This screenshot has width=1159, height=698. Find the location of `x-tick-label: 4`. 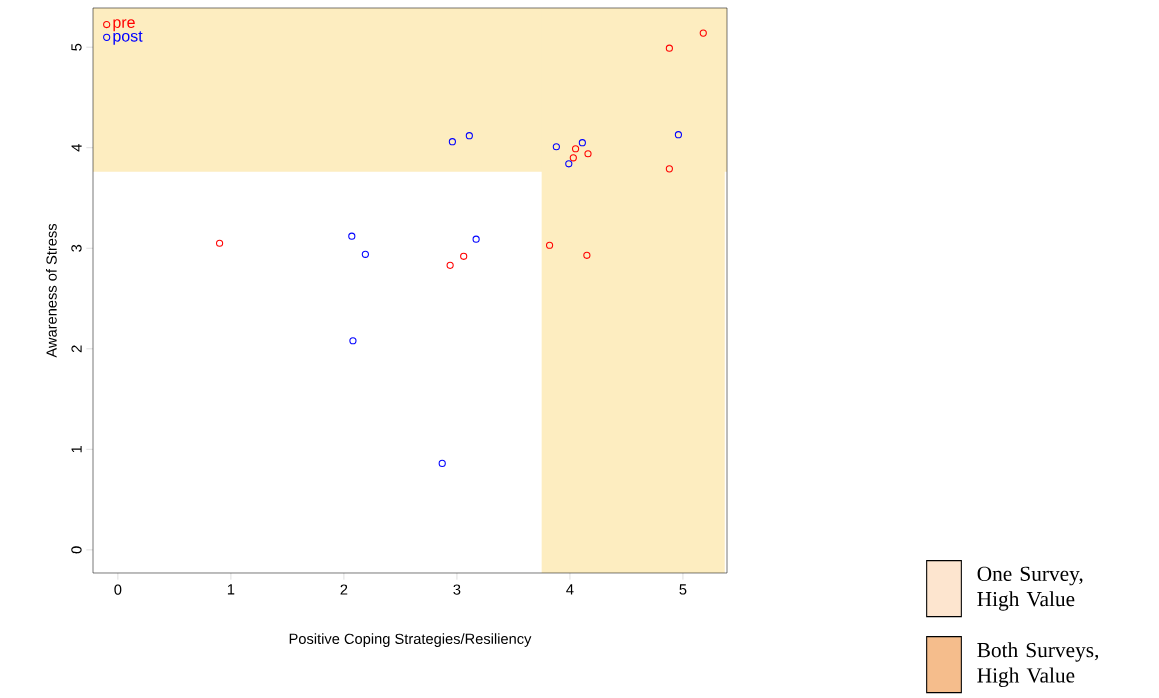

x-tick-label: 4 is located at coordinates (570, 589).